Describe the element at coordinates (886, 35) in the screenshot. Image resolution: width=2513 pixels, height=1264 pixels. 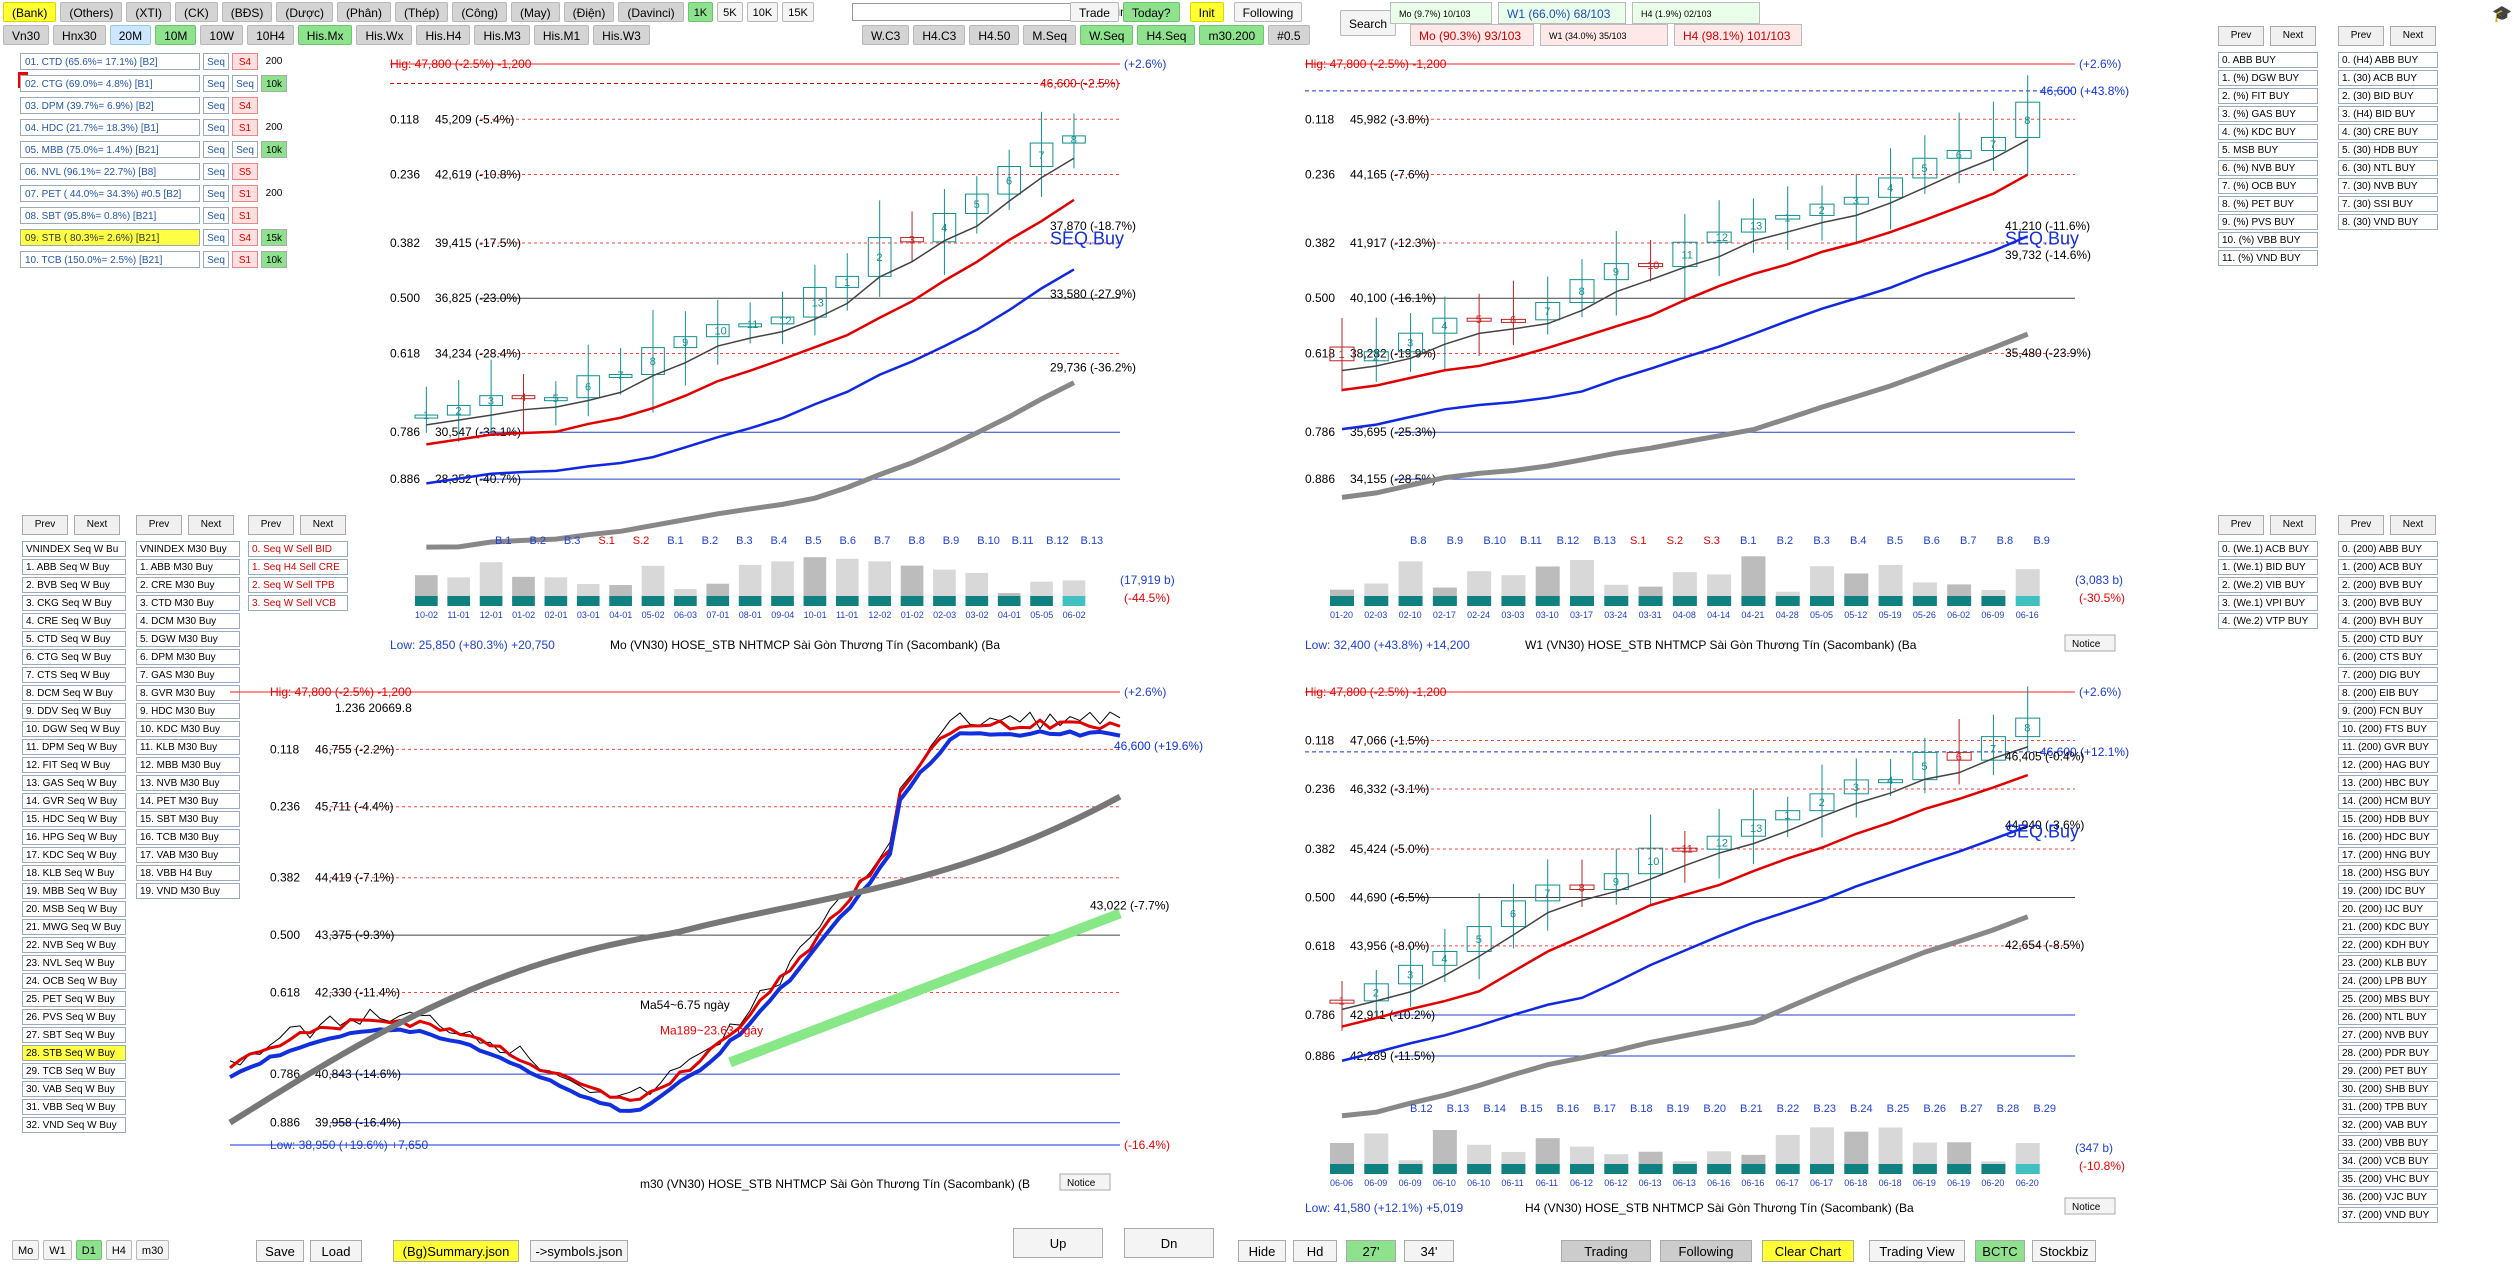
I see `w-c3-button: W.C3` at that location.